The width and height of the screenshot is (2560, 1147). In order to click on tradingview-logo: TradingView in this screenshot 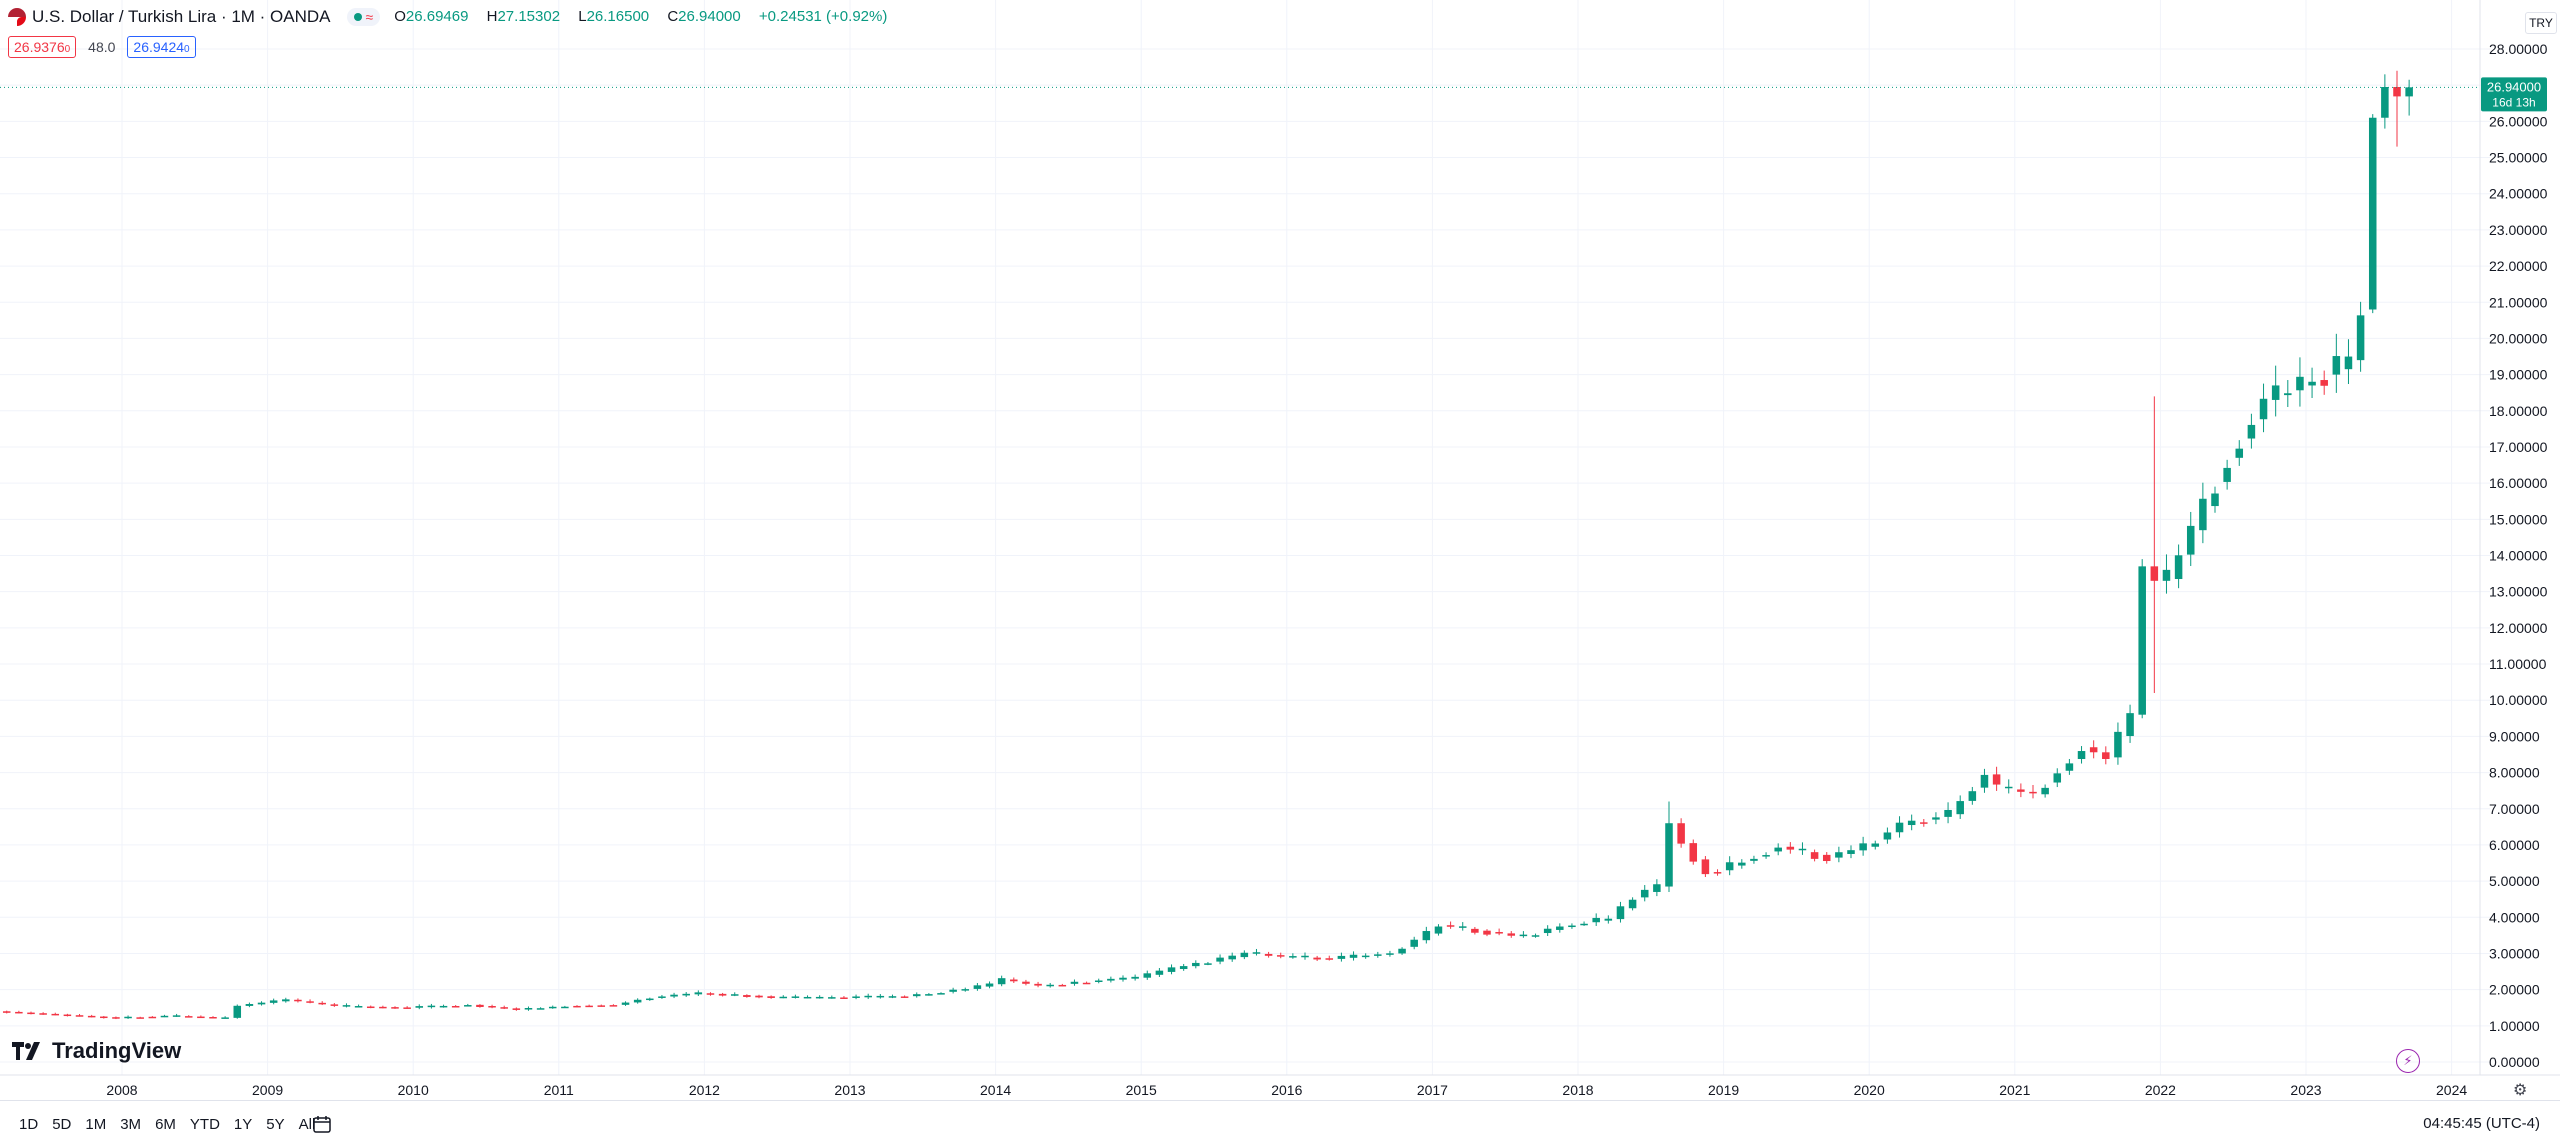, I will do `click(96, 1051)`.